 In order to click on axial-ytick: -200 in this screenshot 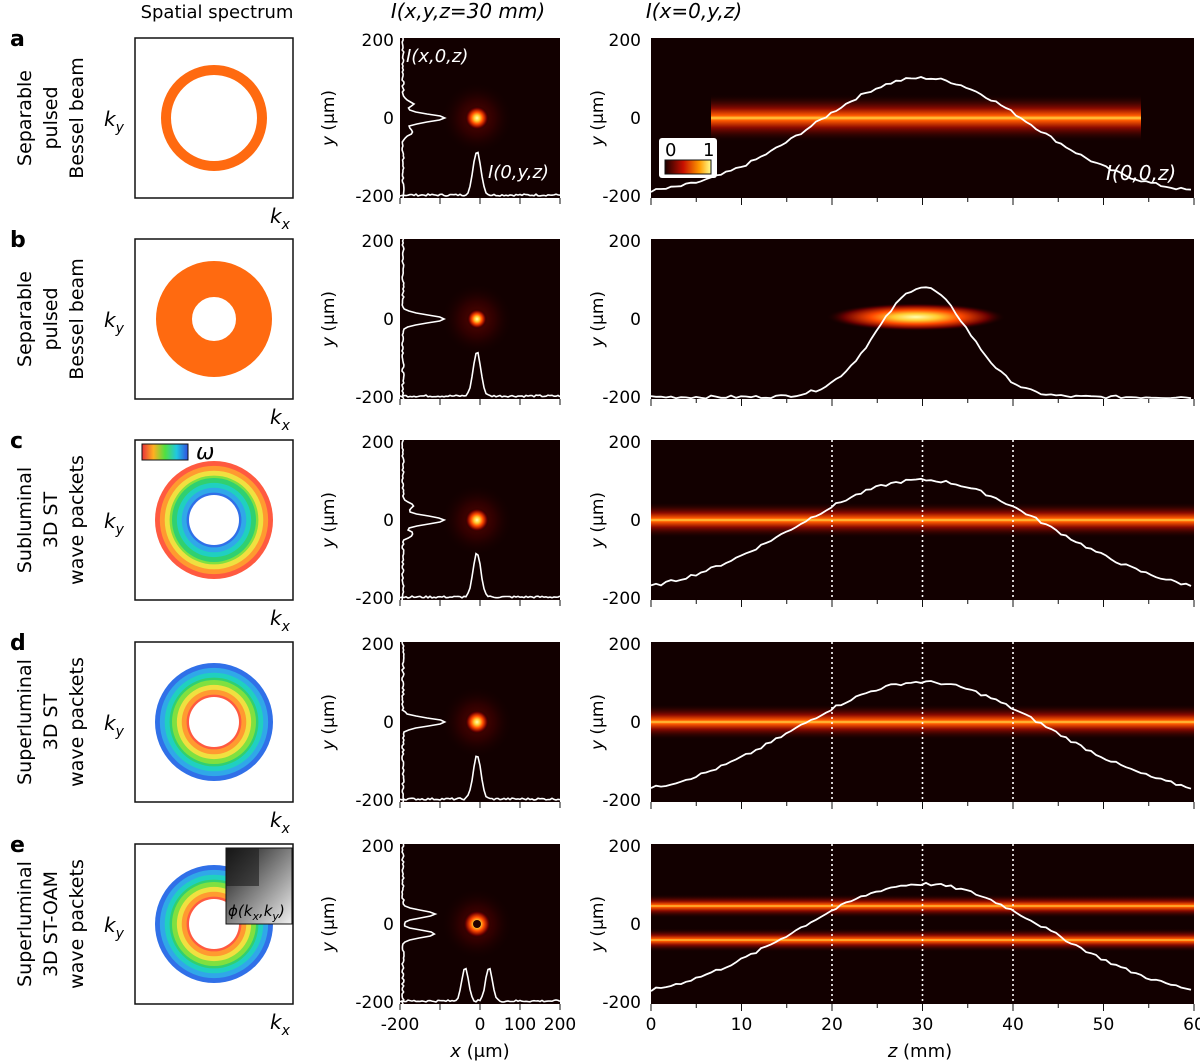, I will do `click(621, 1003)`.